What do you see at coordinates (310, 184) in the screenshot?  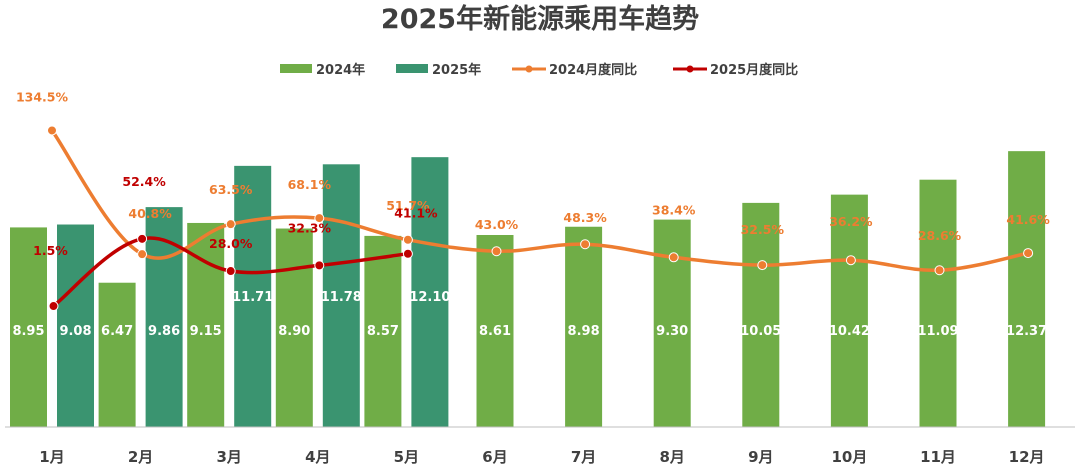 I see `label-2024-yoy-4: 68.1%` at bounding box center [310, 184].